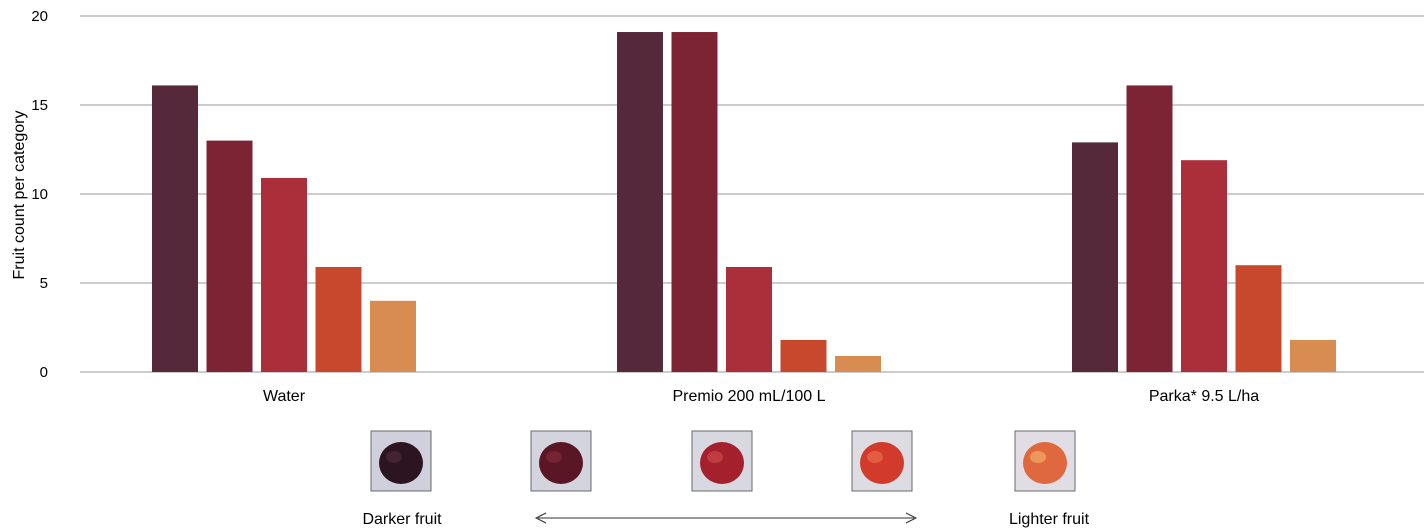  I want to click on darker-lighter-arrow, so click(726, 518).